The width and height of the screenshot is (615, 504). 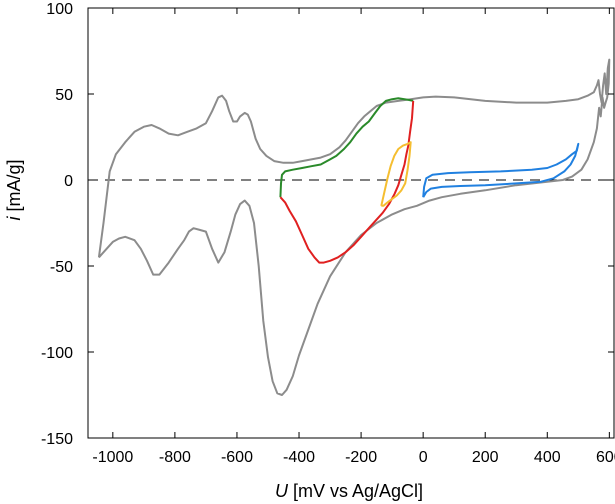 I want to click on y-tick-label: 100, so click(x=59, y=9).